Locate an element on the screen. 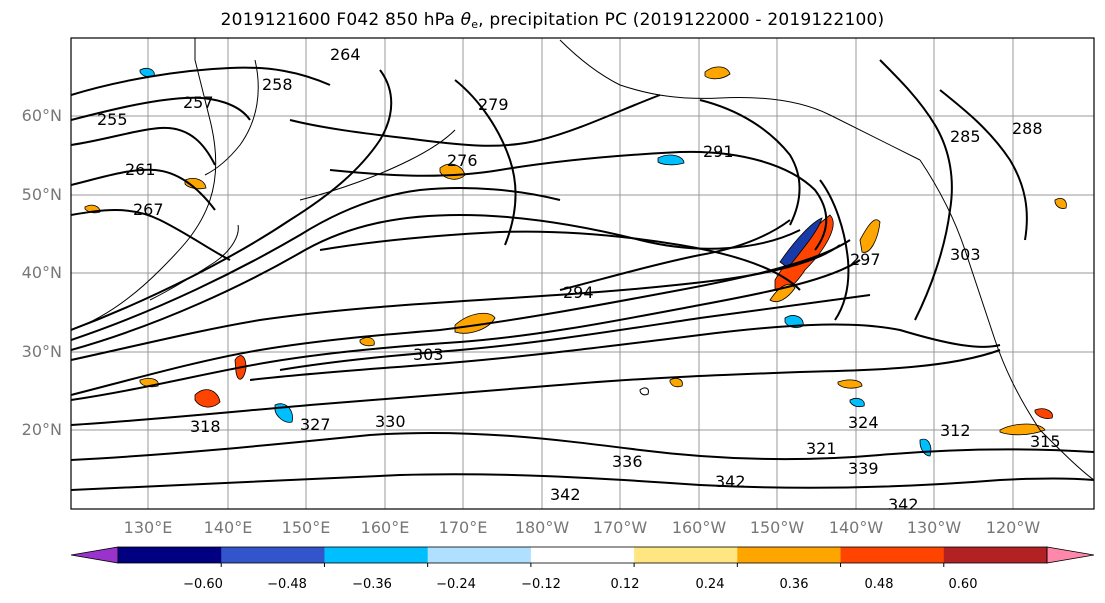 This screenshot has width=1105, height=603. contour-label: 327 is located at coordinates (315, 424).